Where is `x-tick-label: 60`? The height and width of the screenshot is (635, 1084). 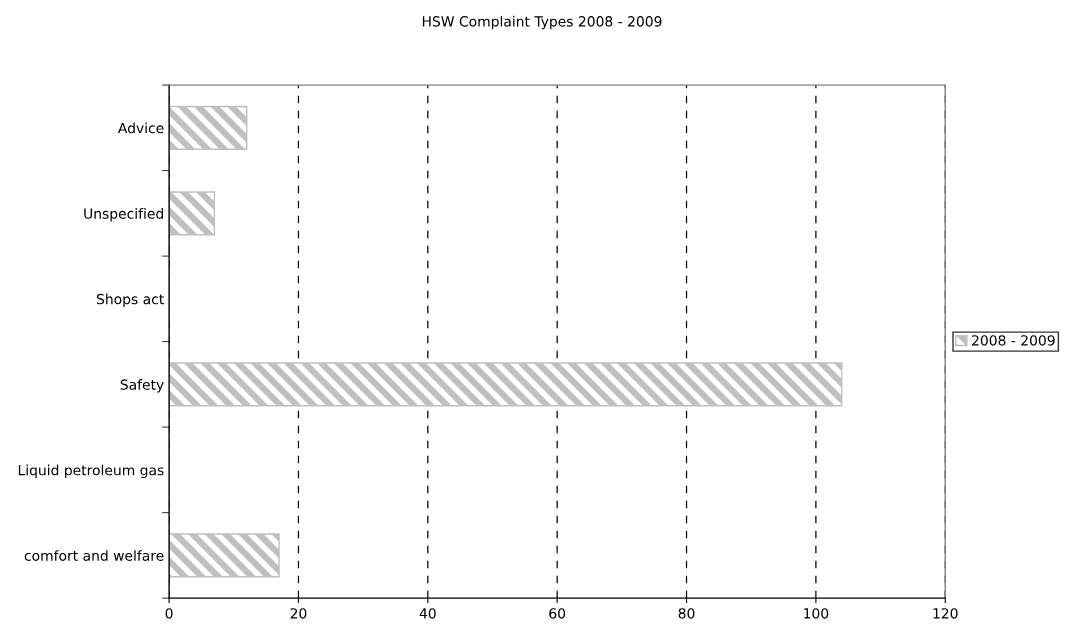 x-tick-label: 60 is located at coordinates (557, 613).